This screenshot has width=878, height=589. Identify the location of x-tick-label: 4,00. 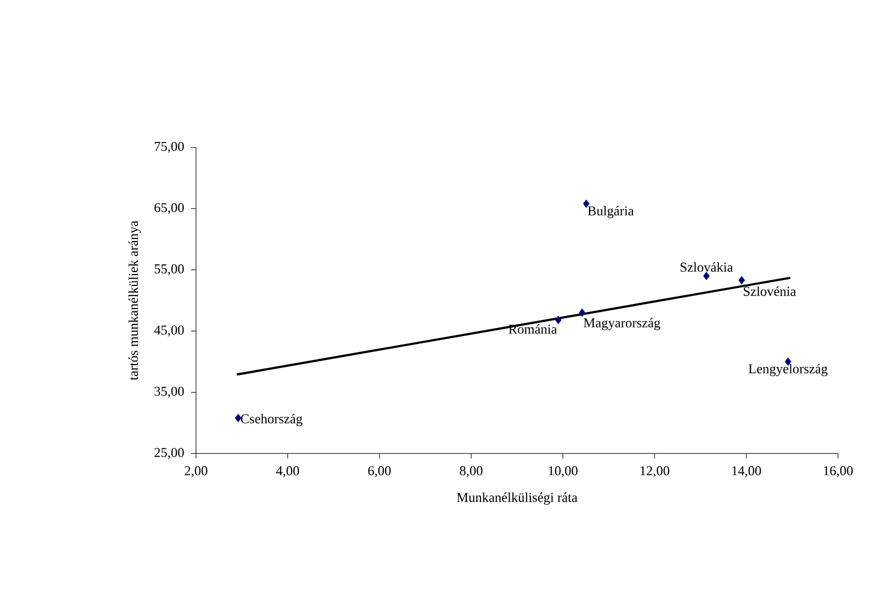
(288, 472).